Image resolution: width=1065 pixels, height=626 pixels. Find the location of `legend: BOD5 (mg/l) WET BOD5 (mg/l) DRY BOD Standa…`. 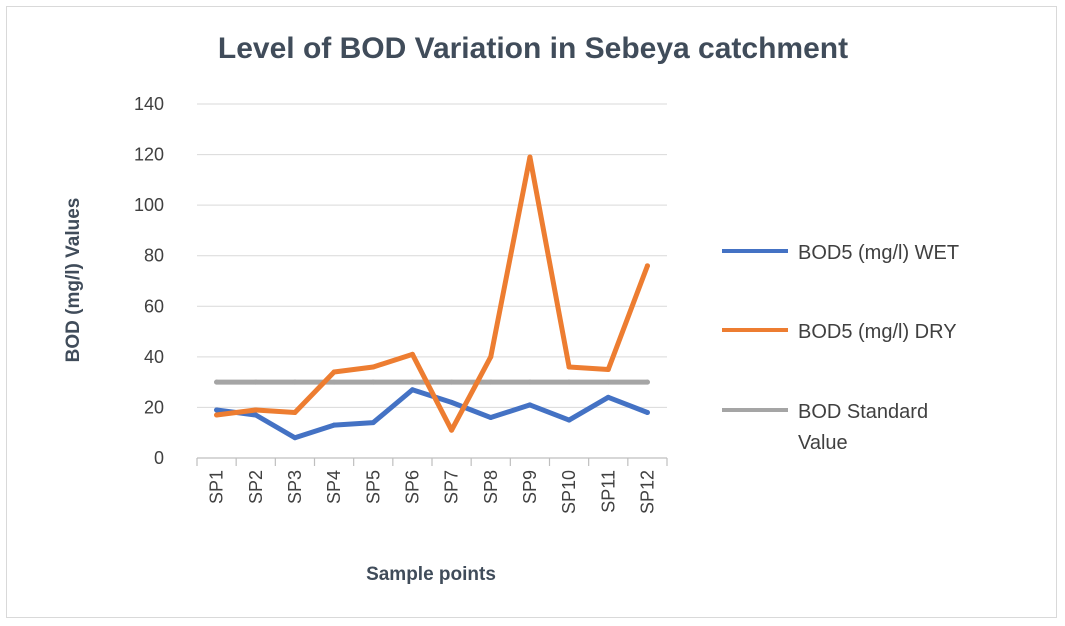

legend: BOD5 (mg/l) WET BOD5 (mg/l) DRY BOD Standa… is located at coordinates (840, 348).